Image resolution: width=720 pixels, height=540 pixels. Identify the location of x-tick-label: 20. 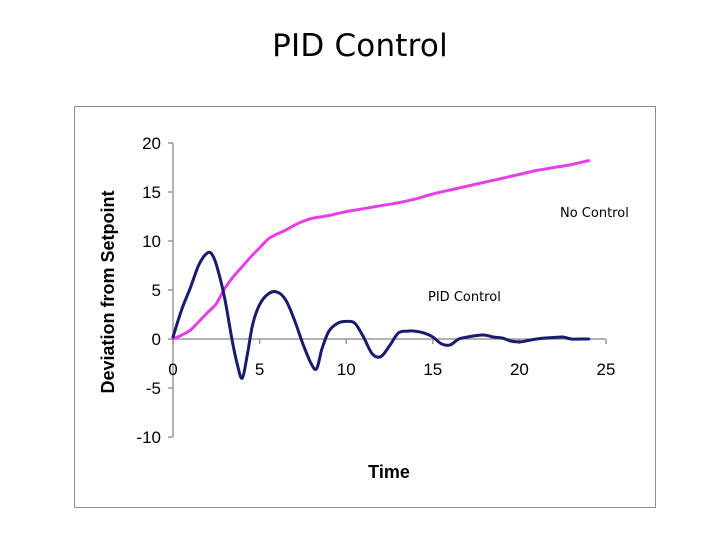
(519, 369).